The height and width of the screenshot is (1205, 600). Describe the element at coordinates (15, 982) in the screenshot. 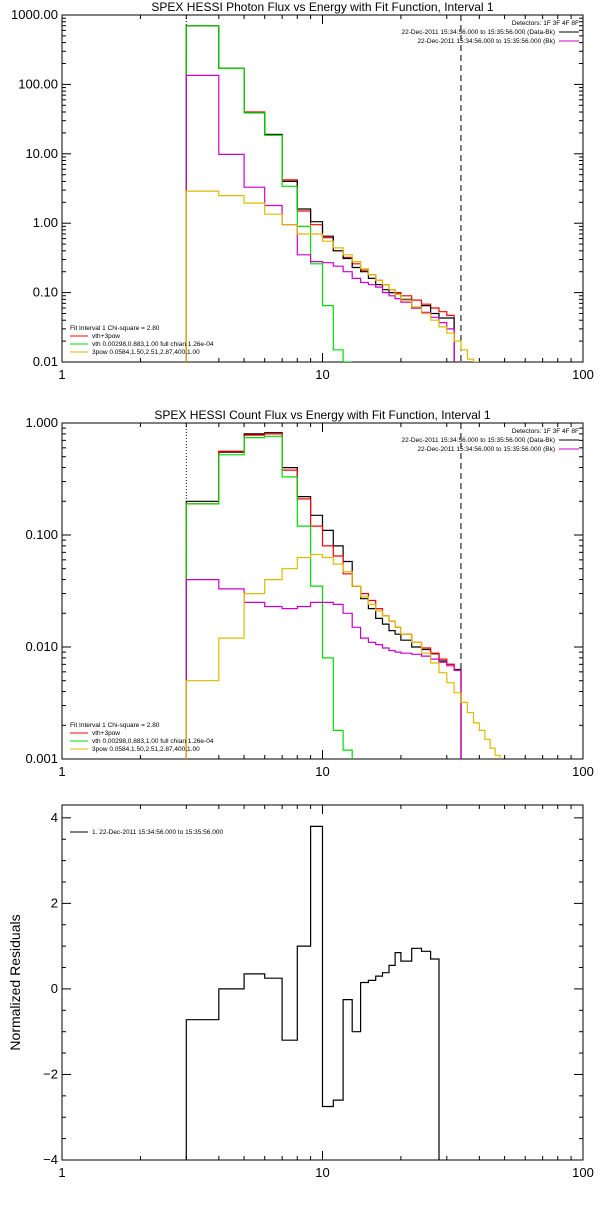

I see `y-axis-label: Normalized Residuals` at that location.